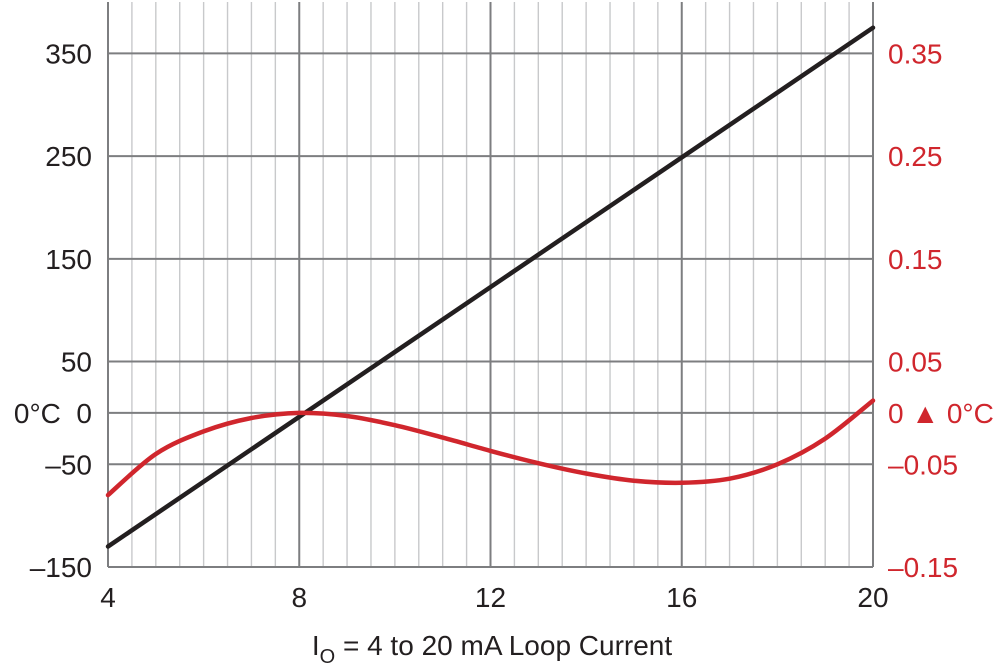  I want to click on right-tick-label: 0 ▲ 0°C, so click(941, 413).